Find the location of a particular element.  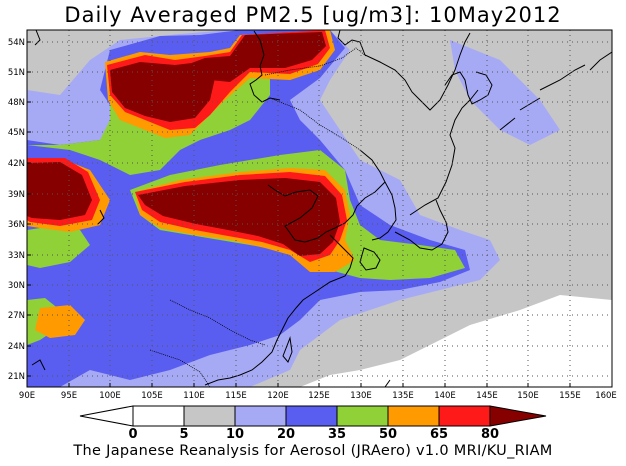

lat-label: 30N is located at coordinates (16, 286).